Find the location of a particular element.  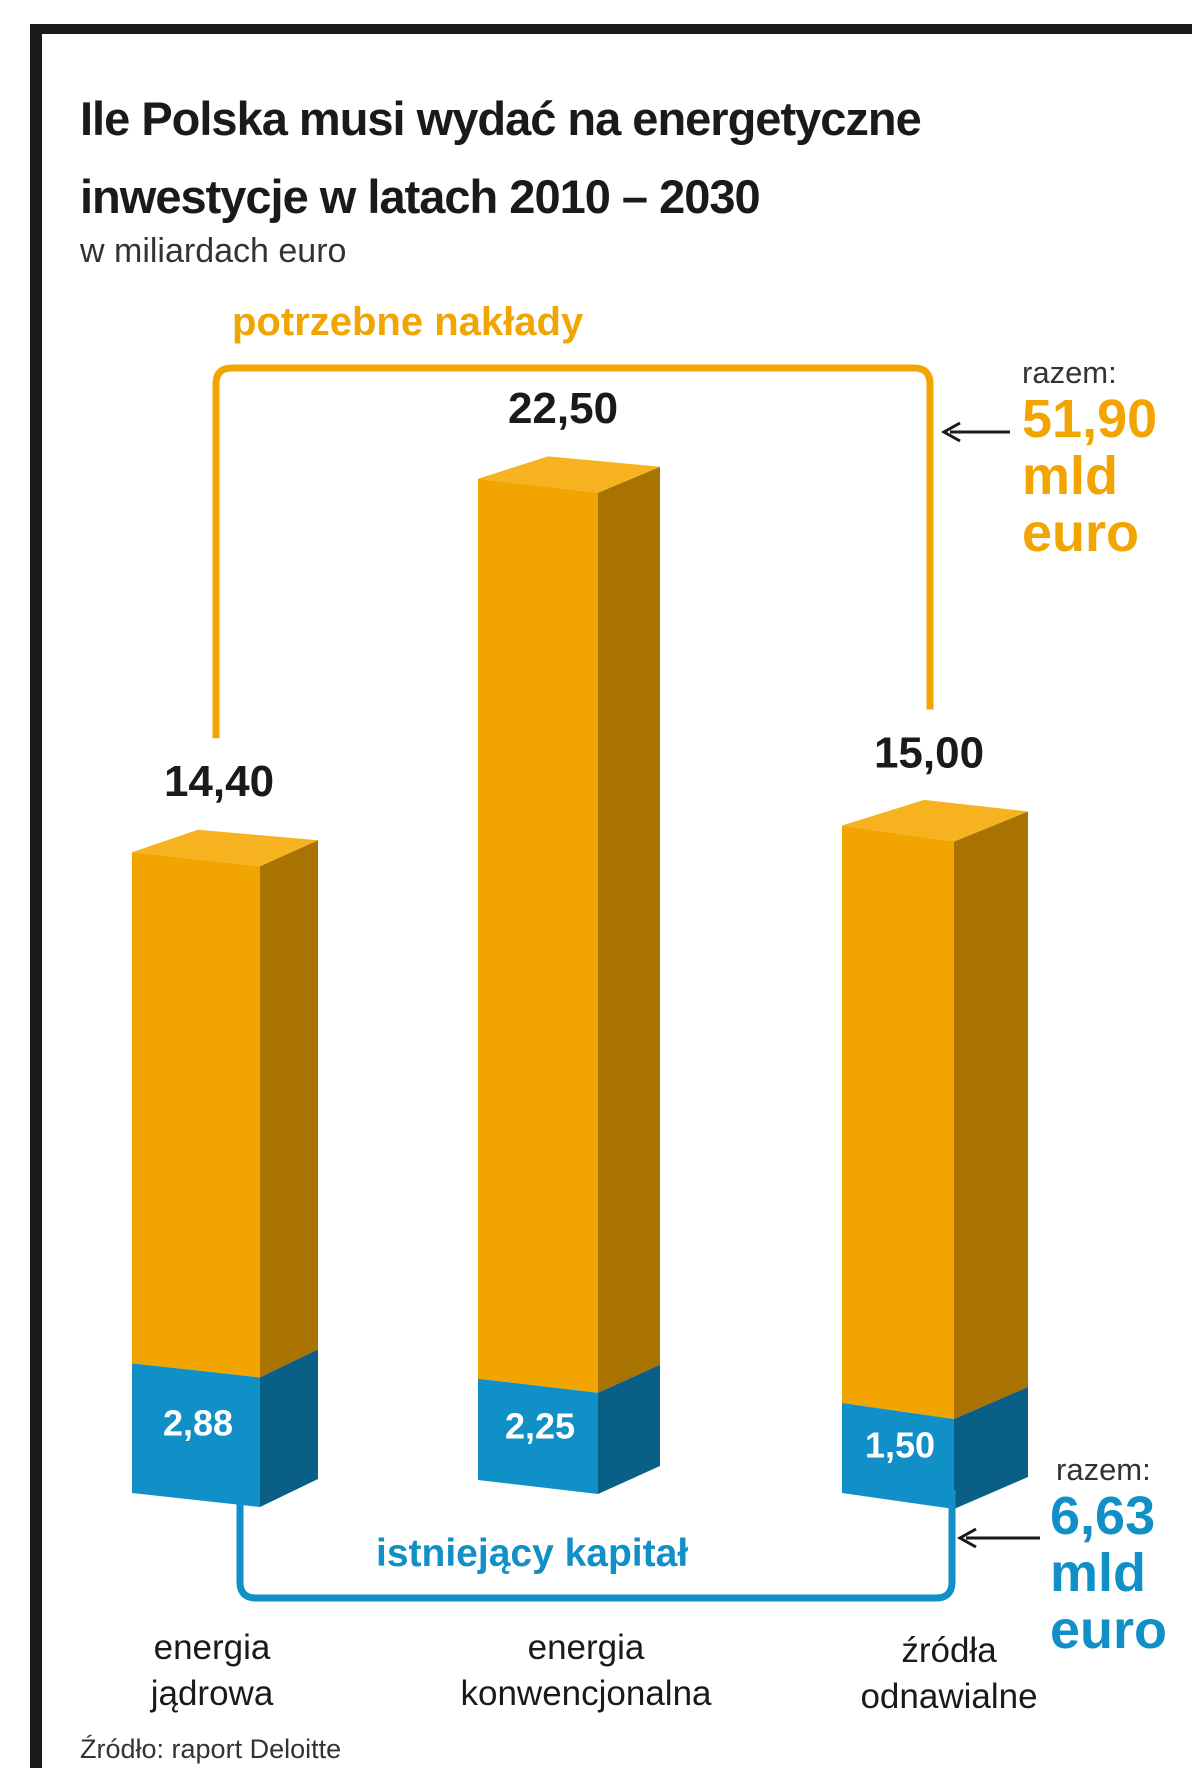

source-note: Źródło: raport Deloitte is located at coordinates (211, 1749).